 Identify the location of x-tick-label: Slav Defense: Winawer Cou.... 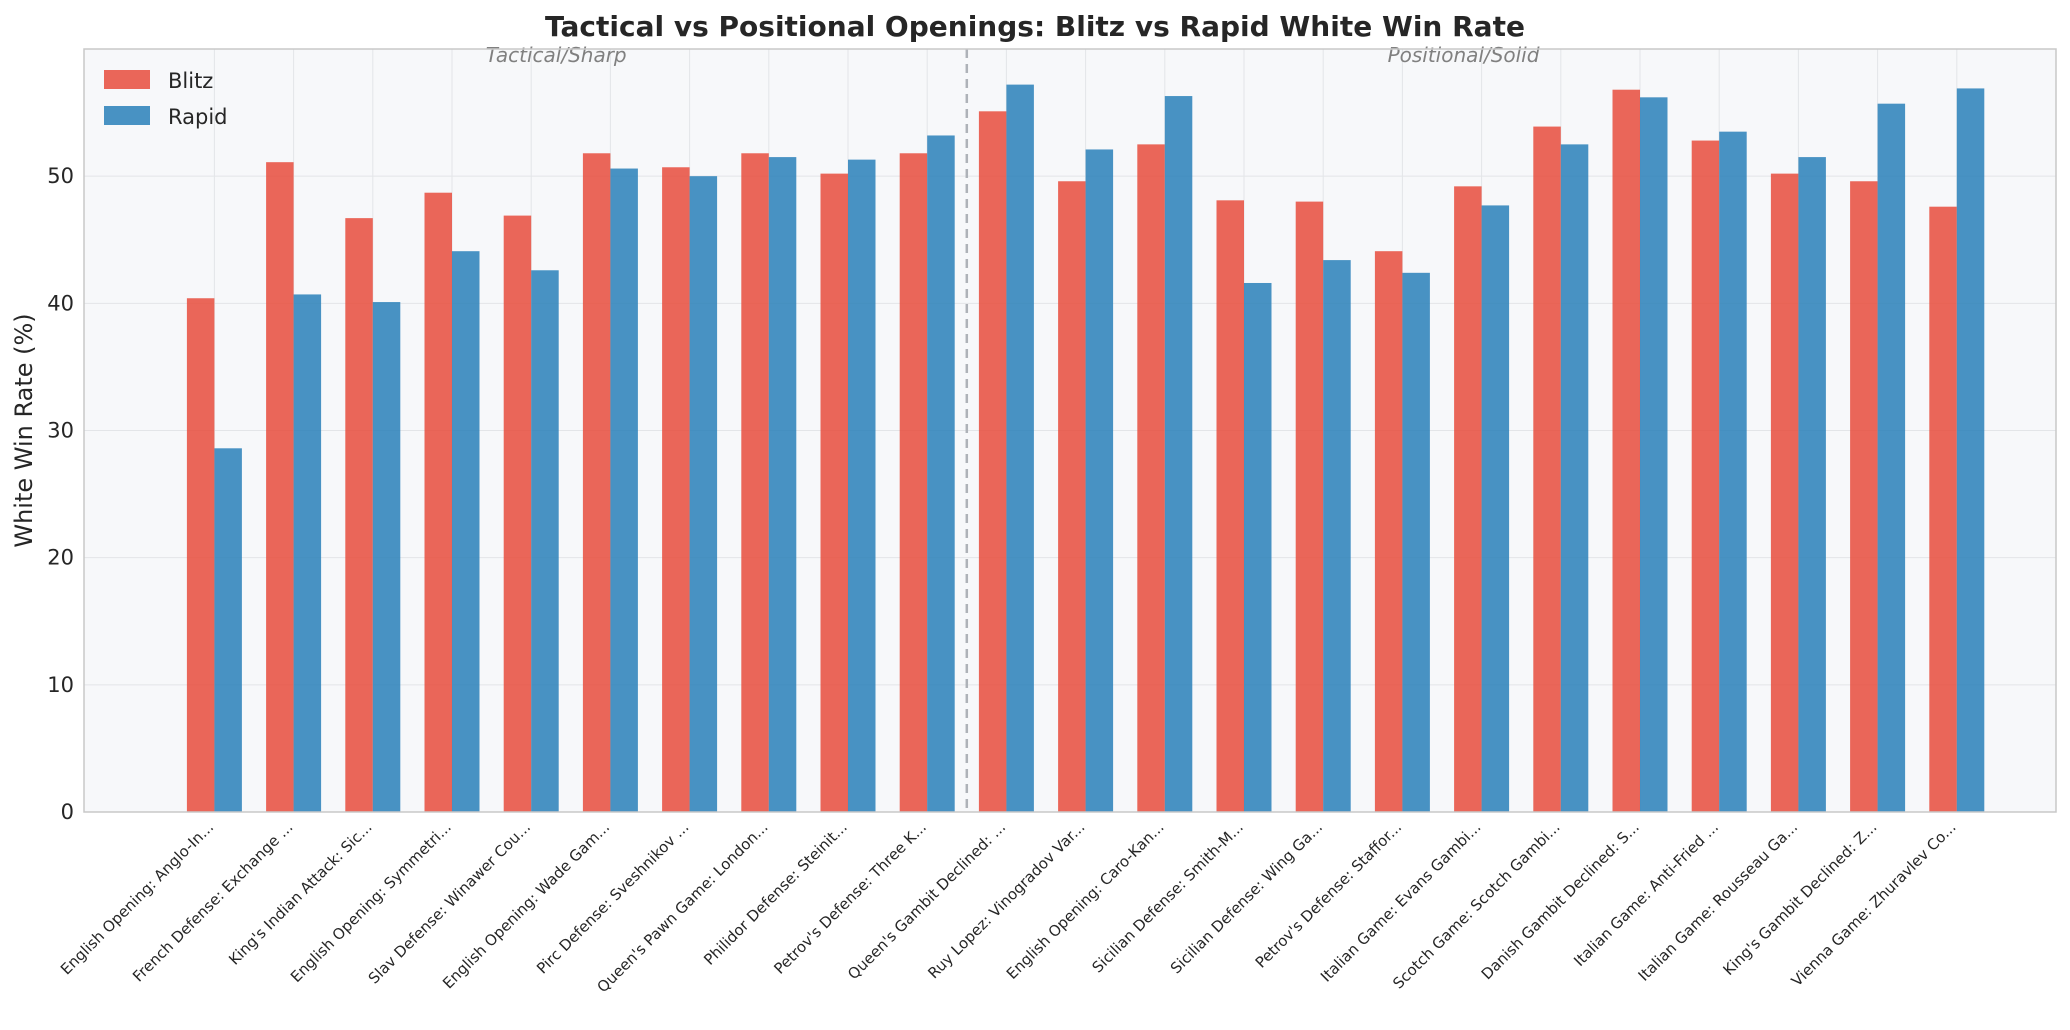
(449, 902).